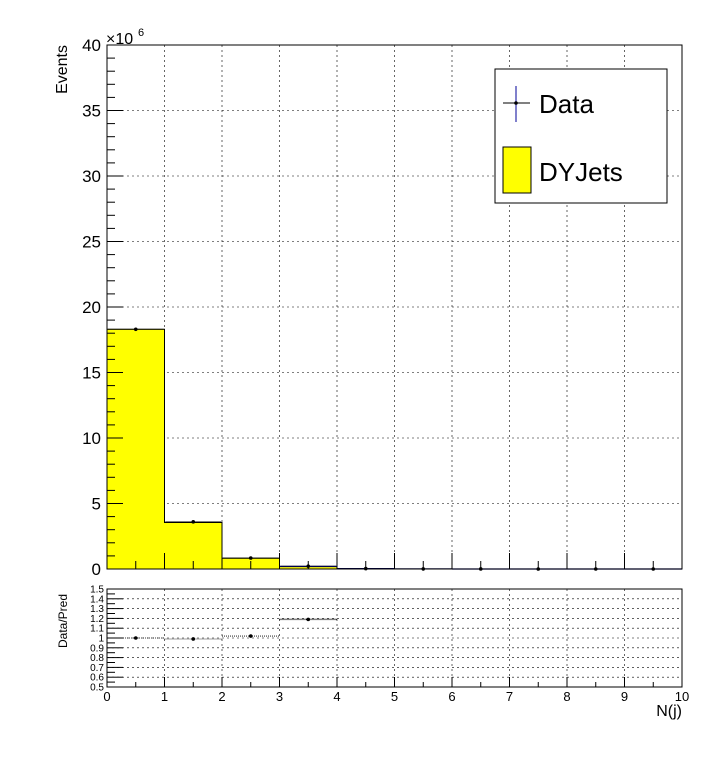 The image size is (718, 775). What do you see at coordinates (96, 569) in the screenshot?
I see `main-ytick-label: 0` at bounding box center [96, 569].